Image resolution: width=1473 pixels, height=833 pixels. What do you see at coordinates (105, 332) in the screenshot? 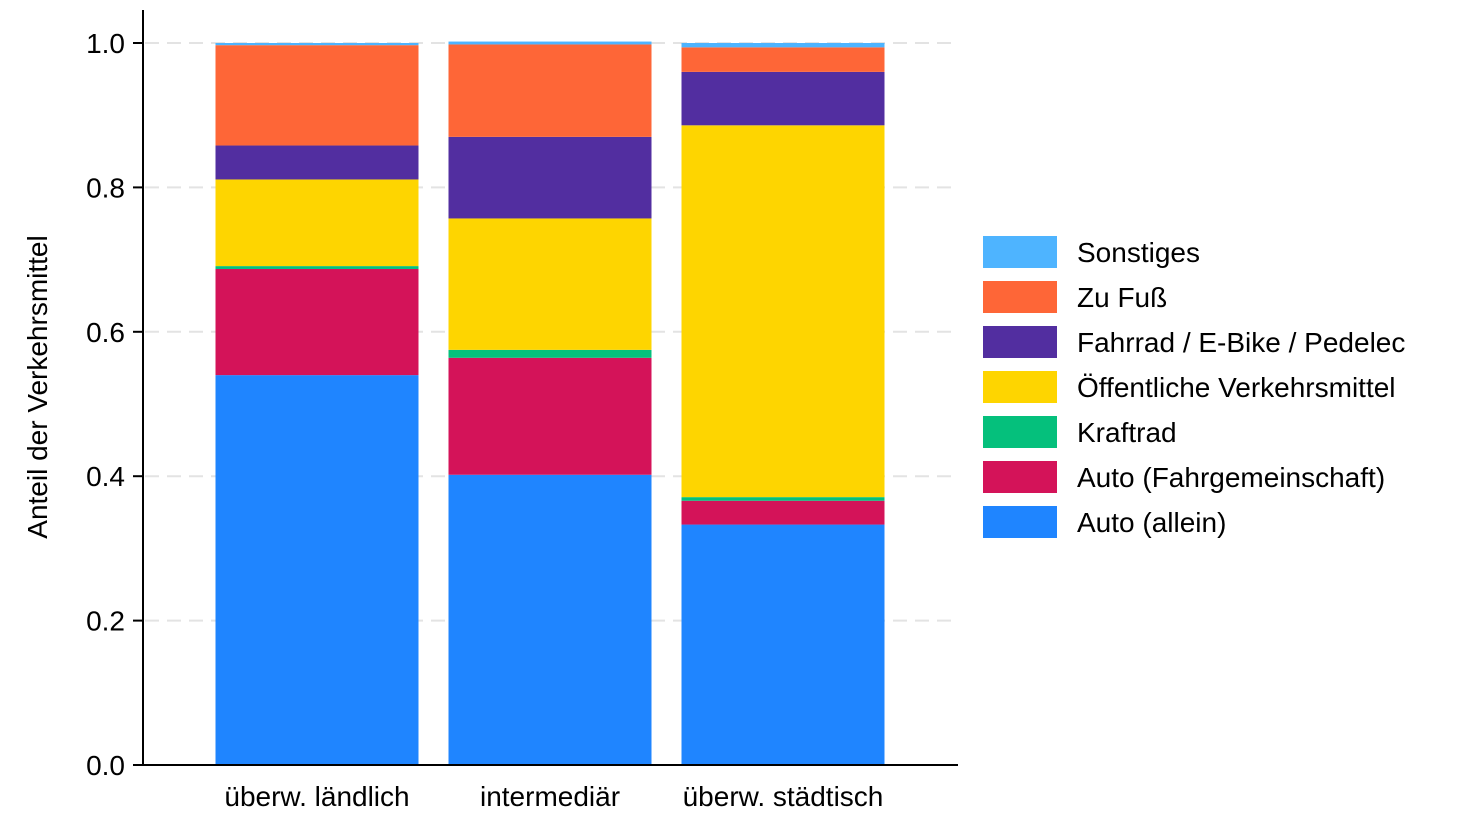
I see `y-tick-label: 0.6` at bounding box center [105, 332].